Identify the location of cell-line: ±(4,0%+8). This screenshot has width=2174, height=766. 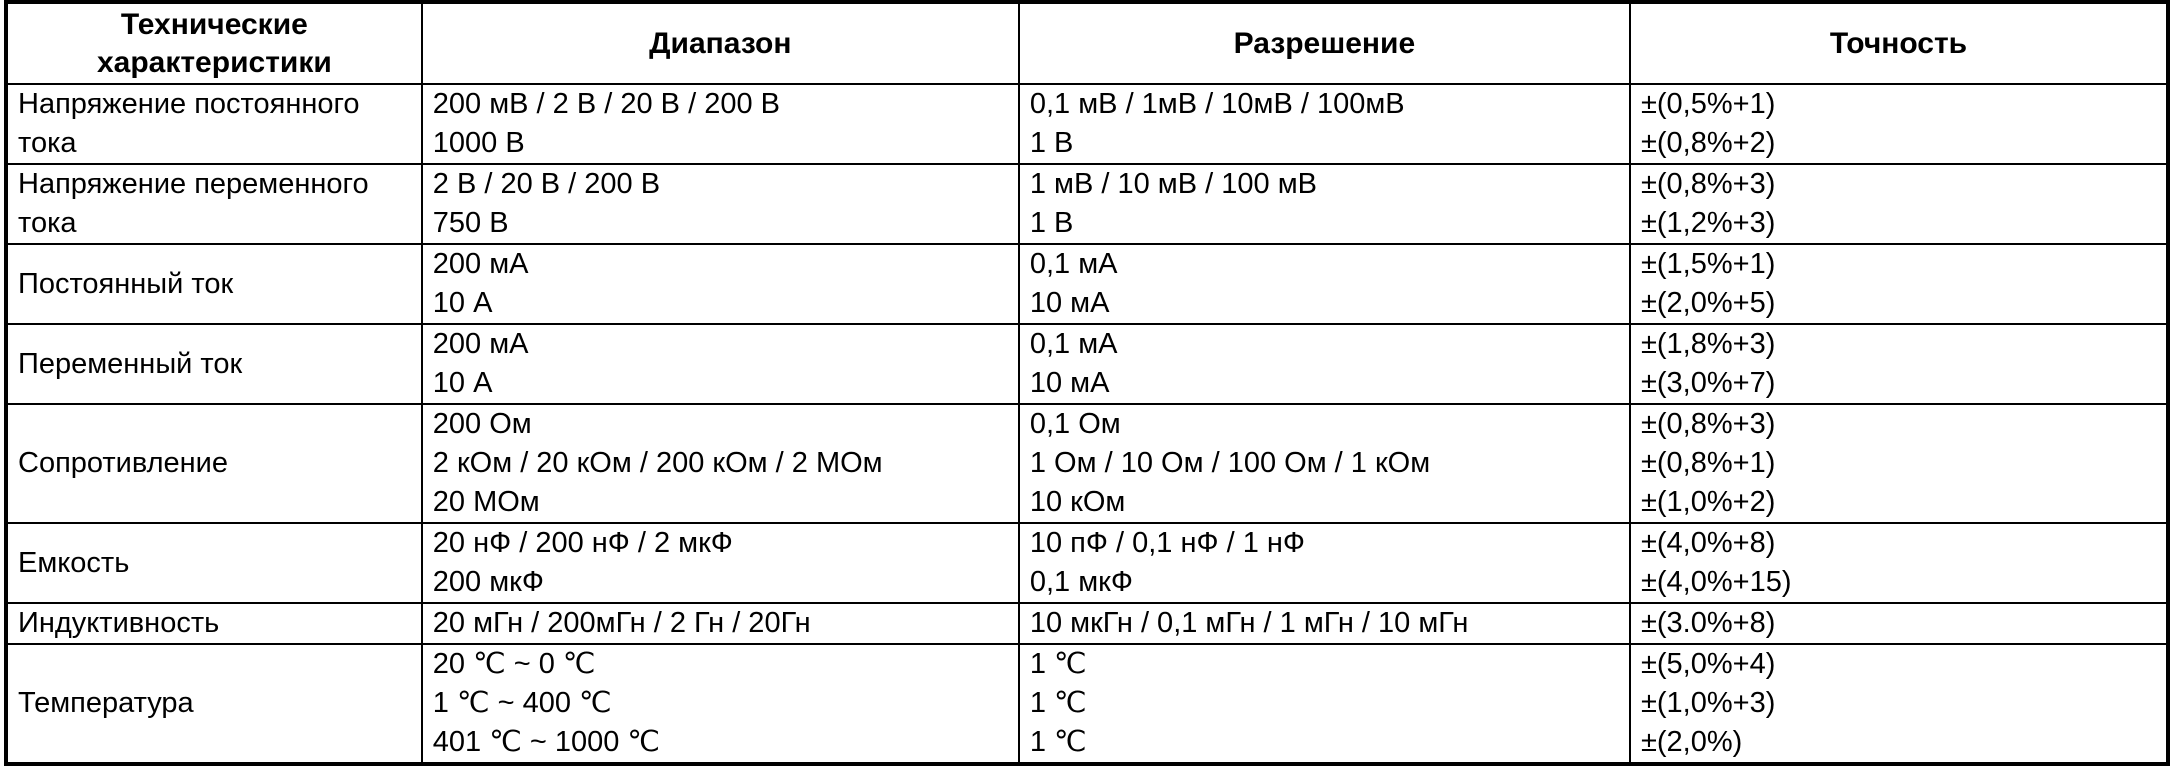
(1708, 543).